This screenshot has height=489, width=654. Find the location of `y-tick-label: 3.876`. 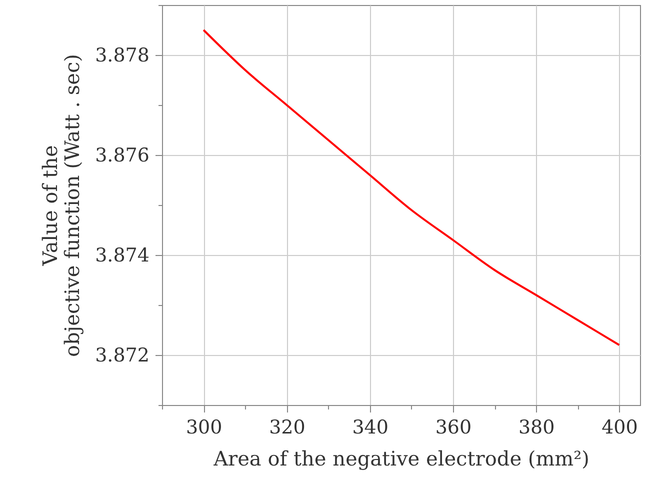

y-tick-label: 3.876 is located at coordinates (122, 155).